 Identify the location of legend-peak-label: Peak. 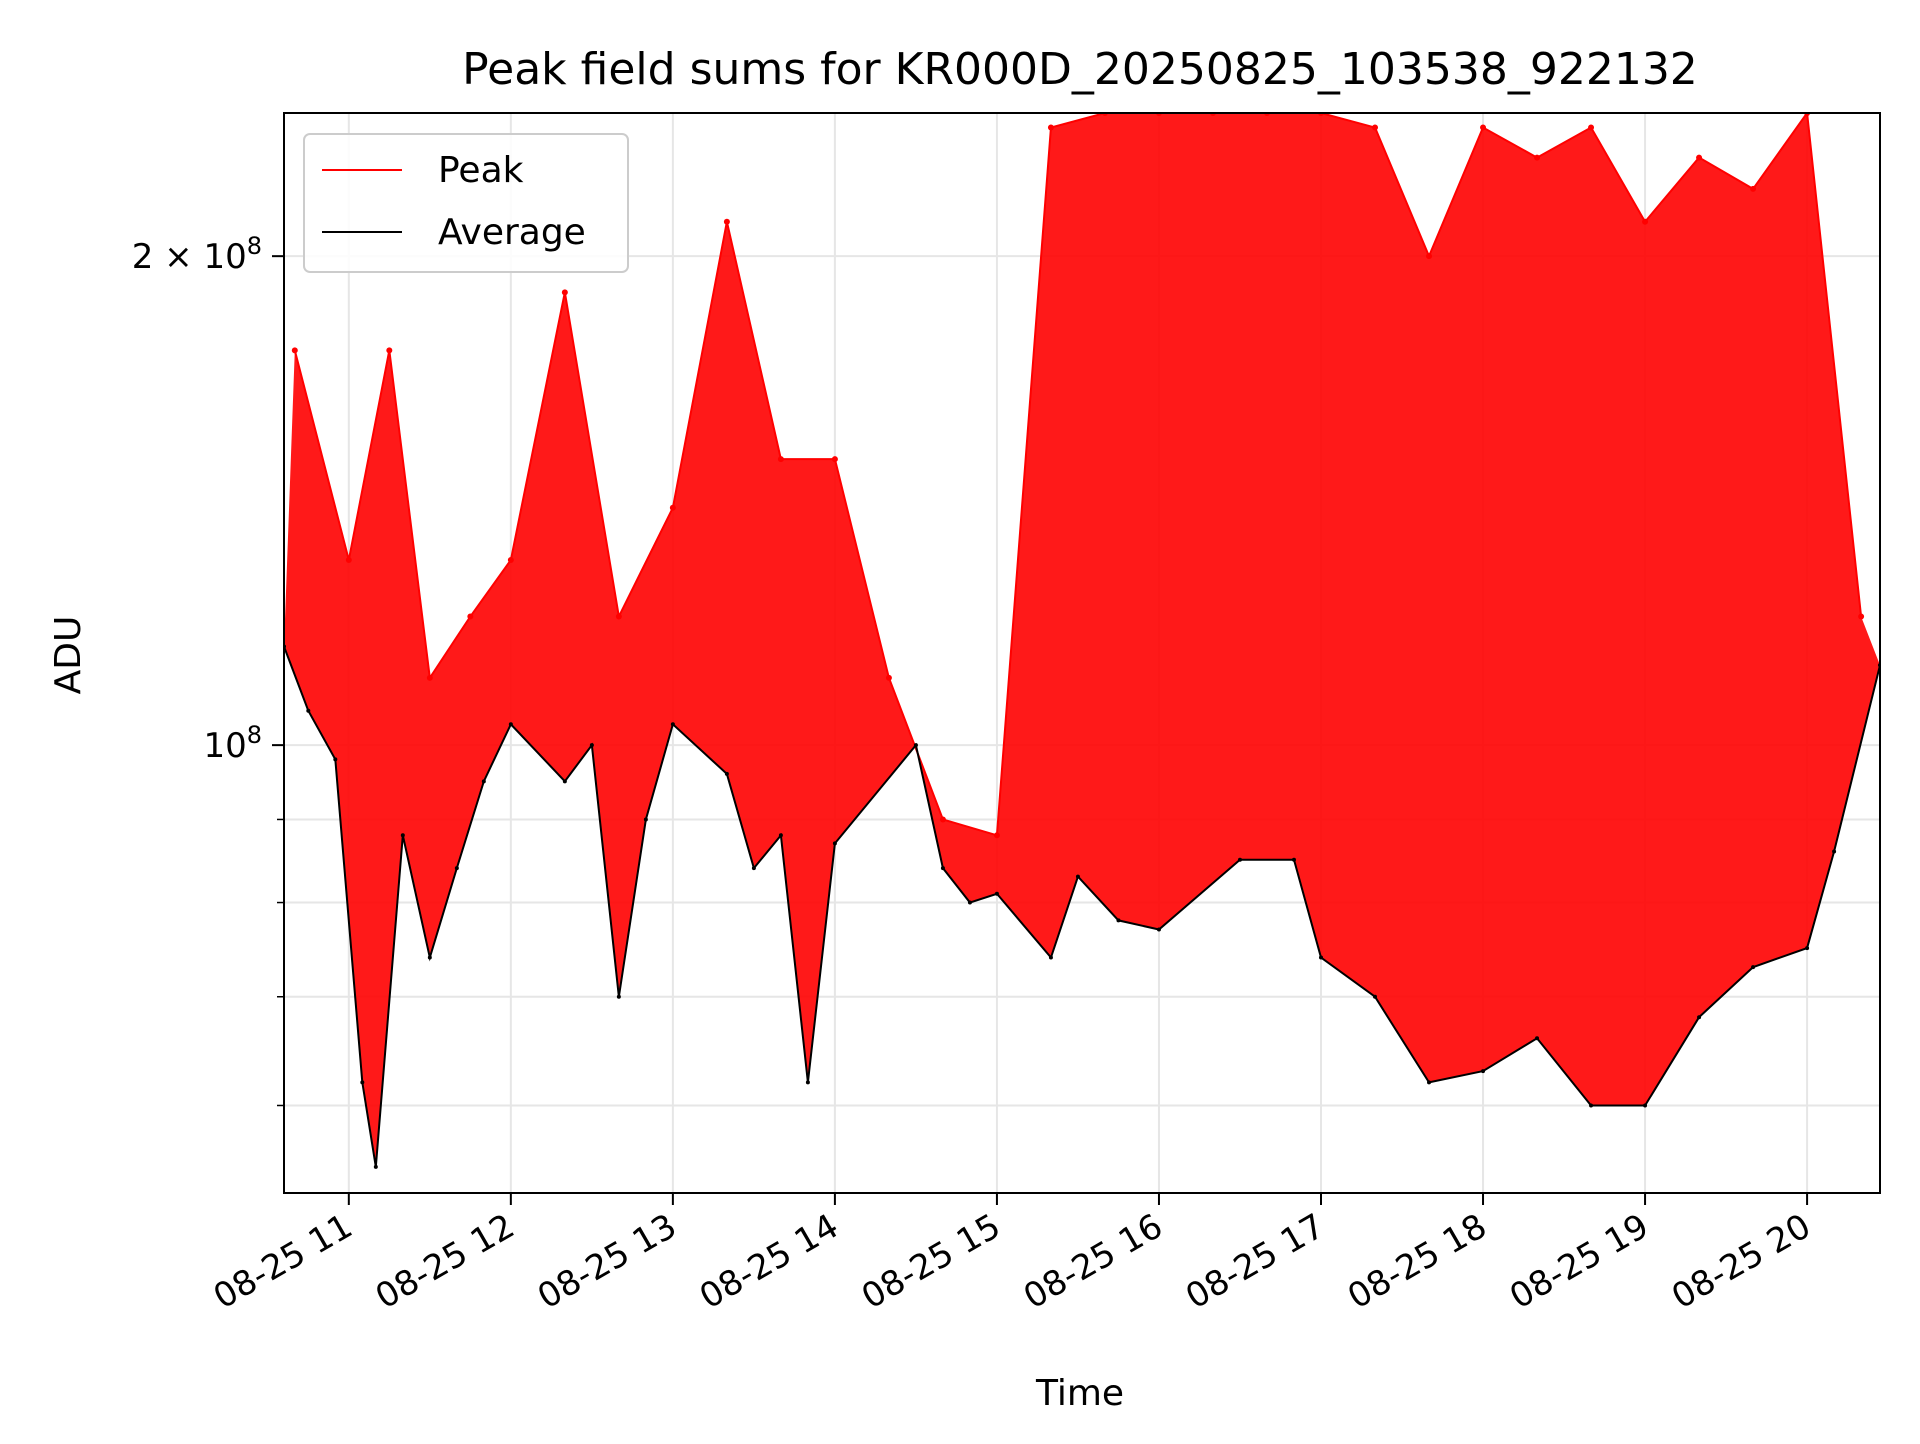
(481, 170).